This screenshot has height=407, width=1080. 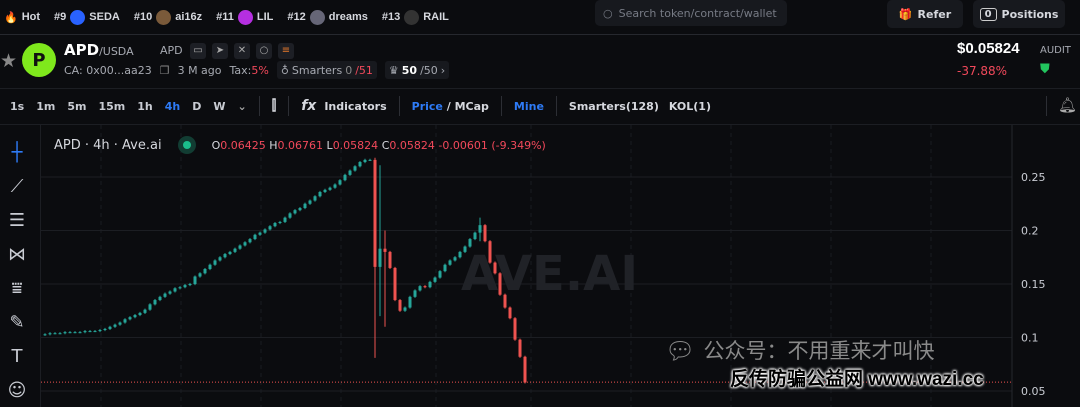 I want to click on token-age: 3 M ago, so click(x=199, y=70).